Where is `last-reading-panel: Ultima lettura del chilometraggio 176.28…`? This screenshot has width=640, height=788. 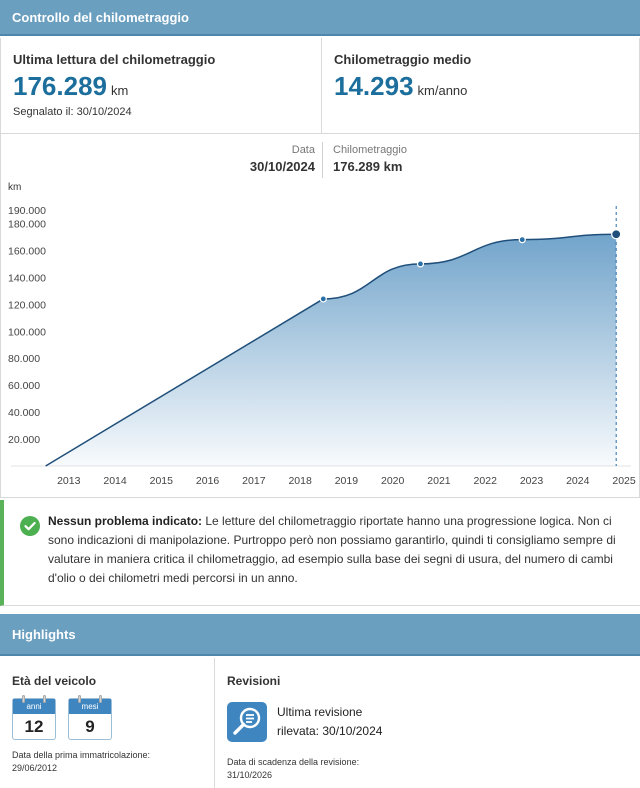
last-reading-panel: Ultima lettura del chilometraggio 176.28… is located at coordinates (161, 85).